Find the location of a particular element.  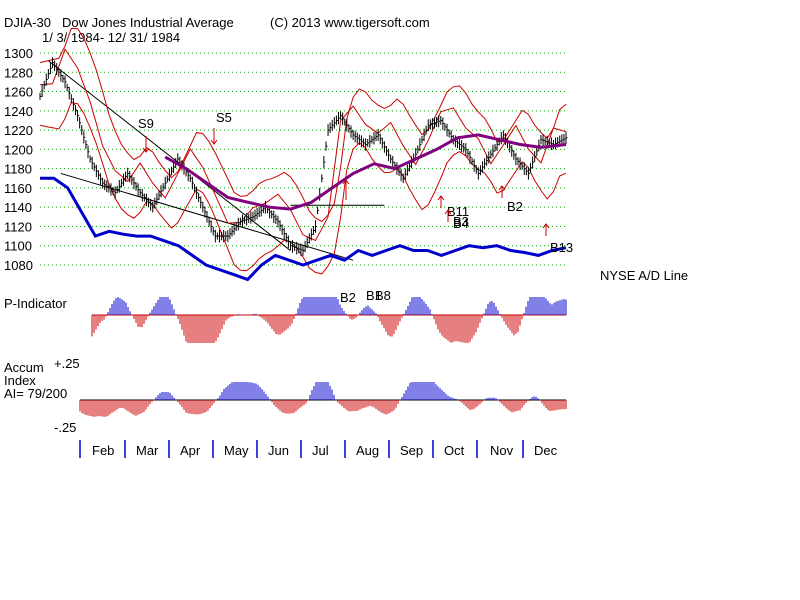

ad-line is located at coordinates (303, 229).